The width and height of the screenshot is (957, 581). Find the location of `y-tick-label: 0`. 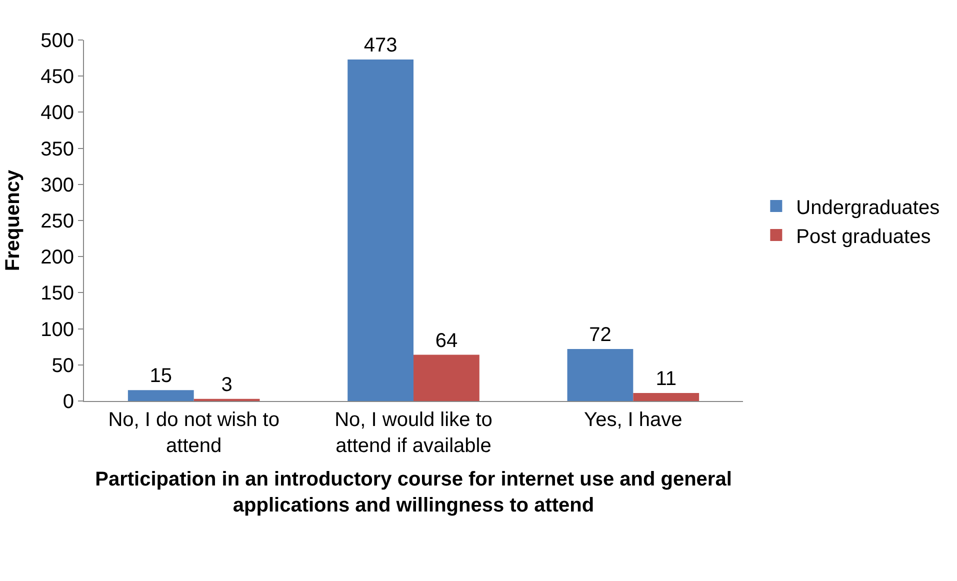

y-tick-label: 0 is located at coordinates (68, 402).